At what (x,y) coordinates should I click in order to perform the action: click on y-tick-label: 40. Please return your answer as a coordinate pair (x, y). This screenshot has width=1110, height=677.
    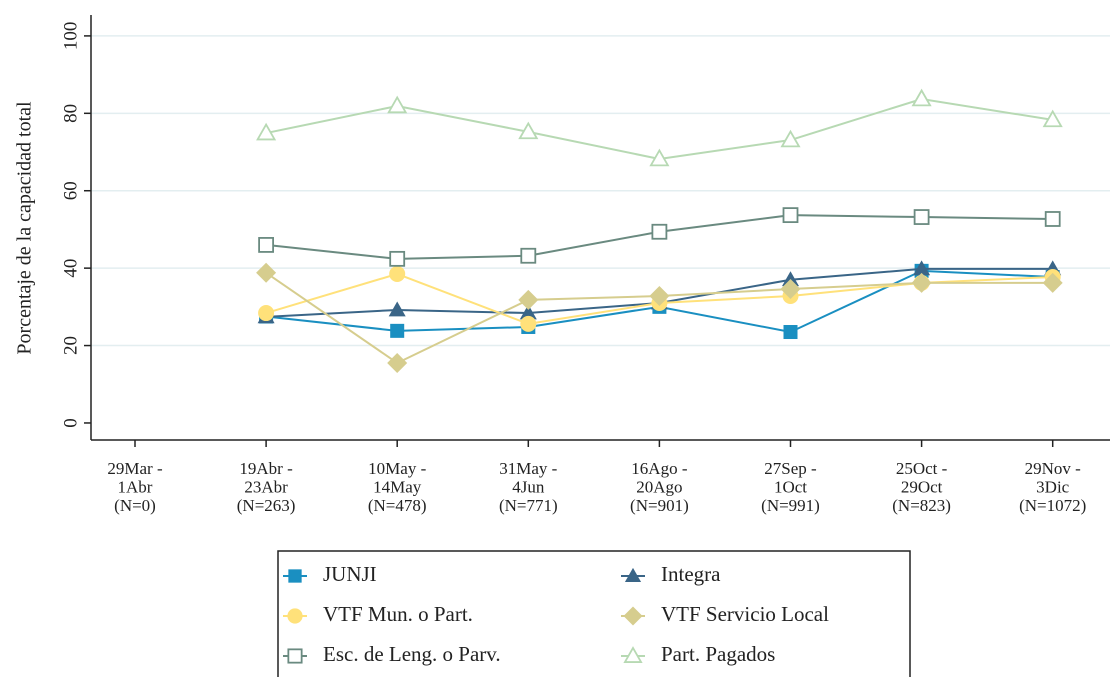
    Looking at the image, I should click on (70, 268).